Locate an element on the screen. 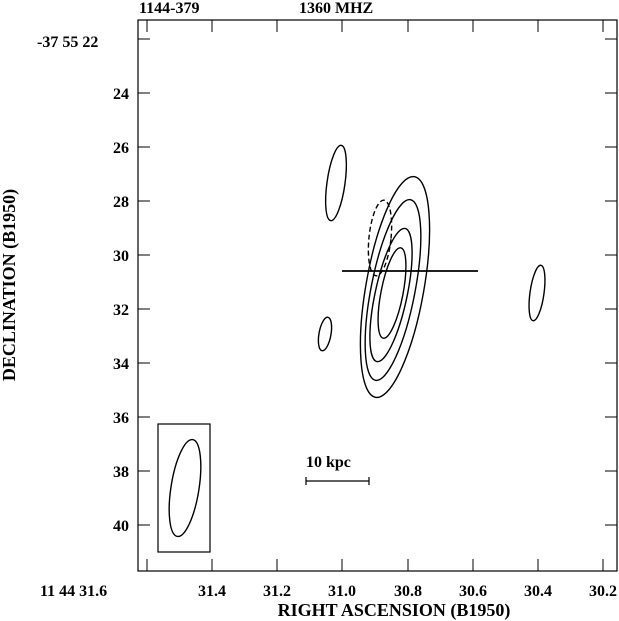 This screenshot has height=621, width=619. y-tick-label: 32 is located at coordinates (121, 310).